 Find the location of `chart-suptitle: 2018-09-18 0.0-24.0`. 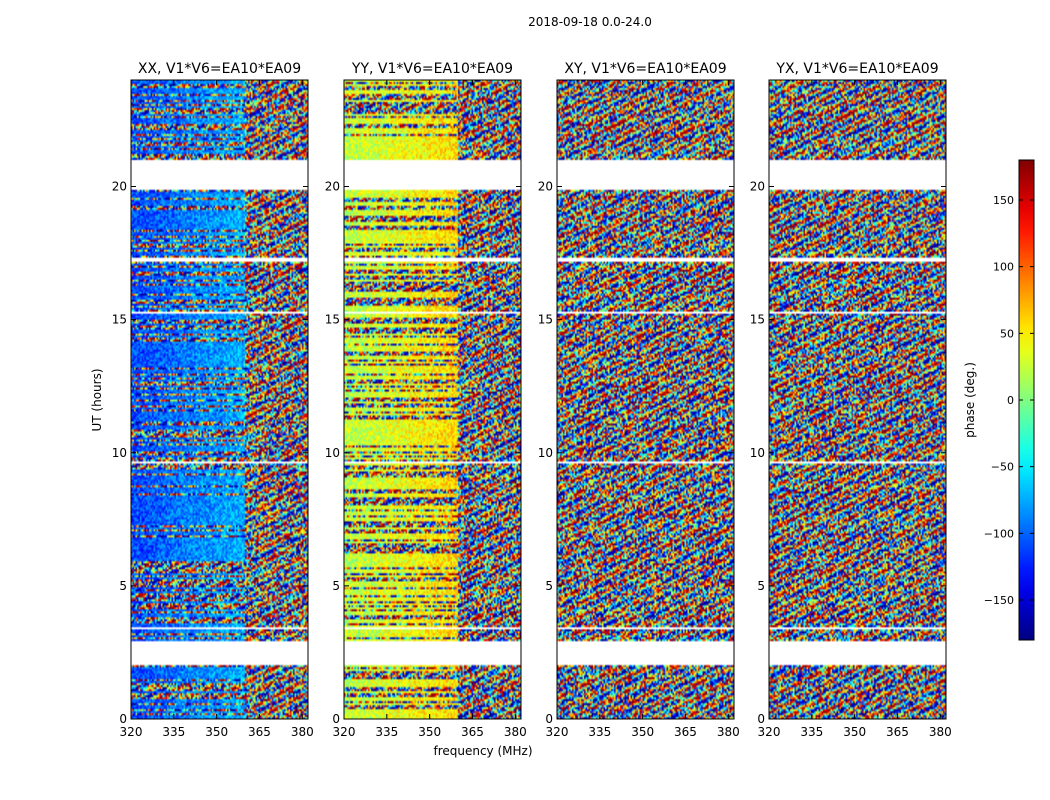

chart-suptitle: 2018-09-18 0.0-24.0 is located at coordinates (590, 22).